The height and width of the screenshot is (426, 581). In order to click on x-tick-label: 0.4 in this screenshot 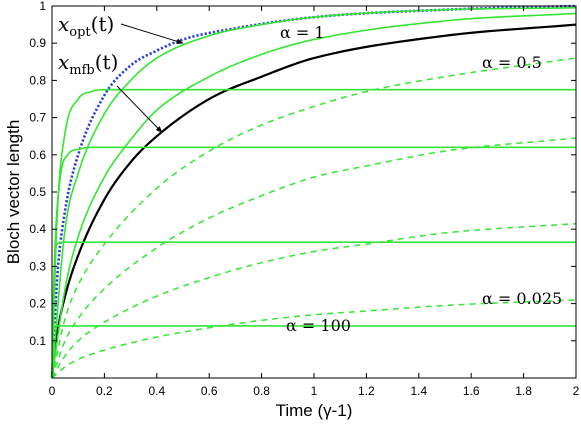, I will do `click(156, 391)`.